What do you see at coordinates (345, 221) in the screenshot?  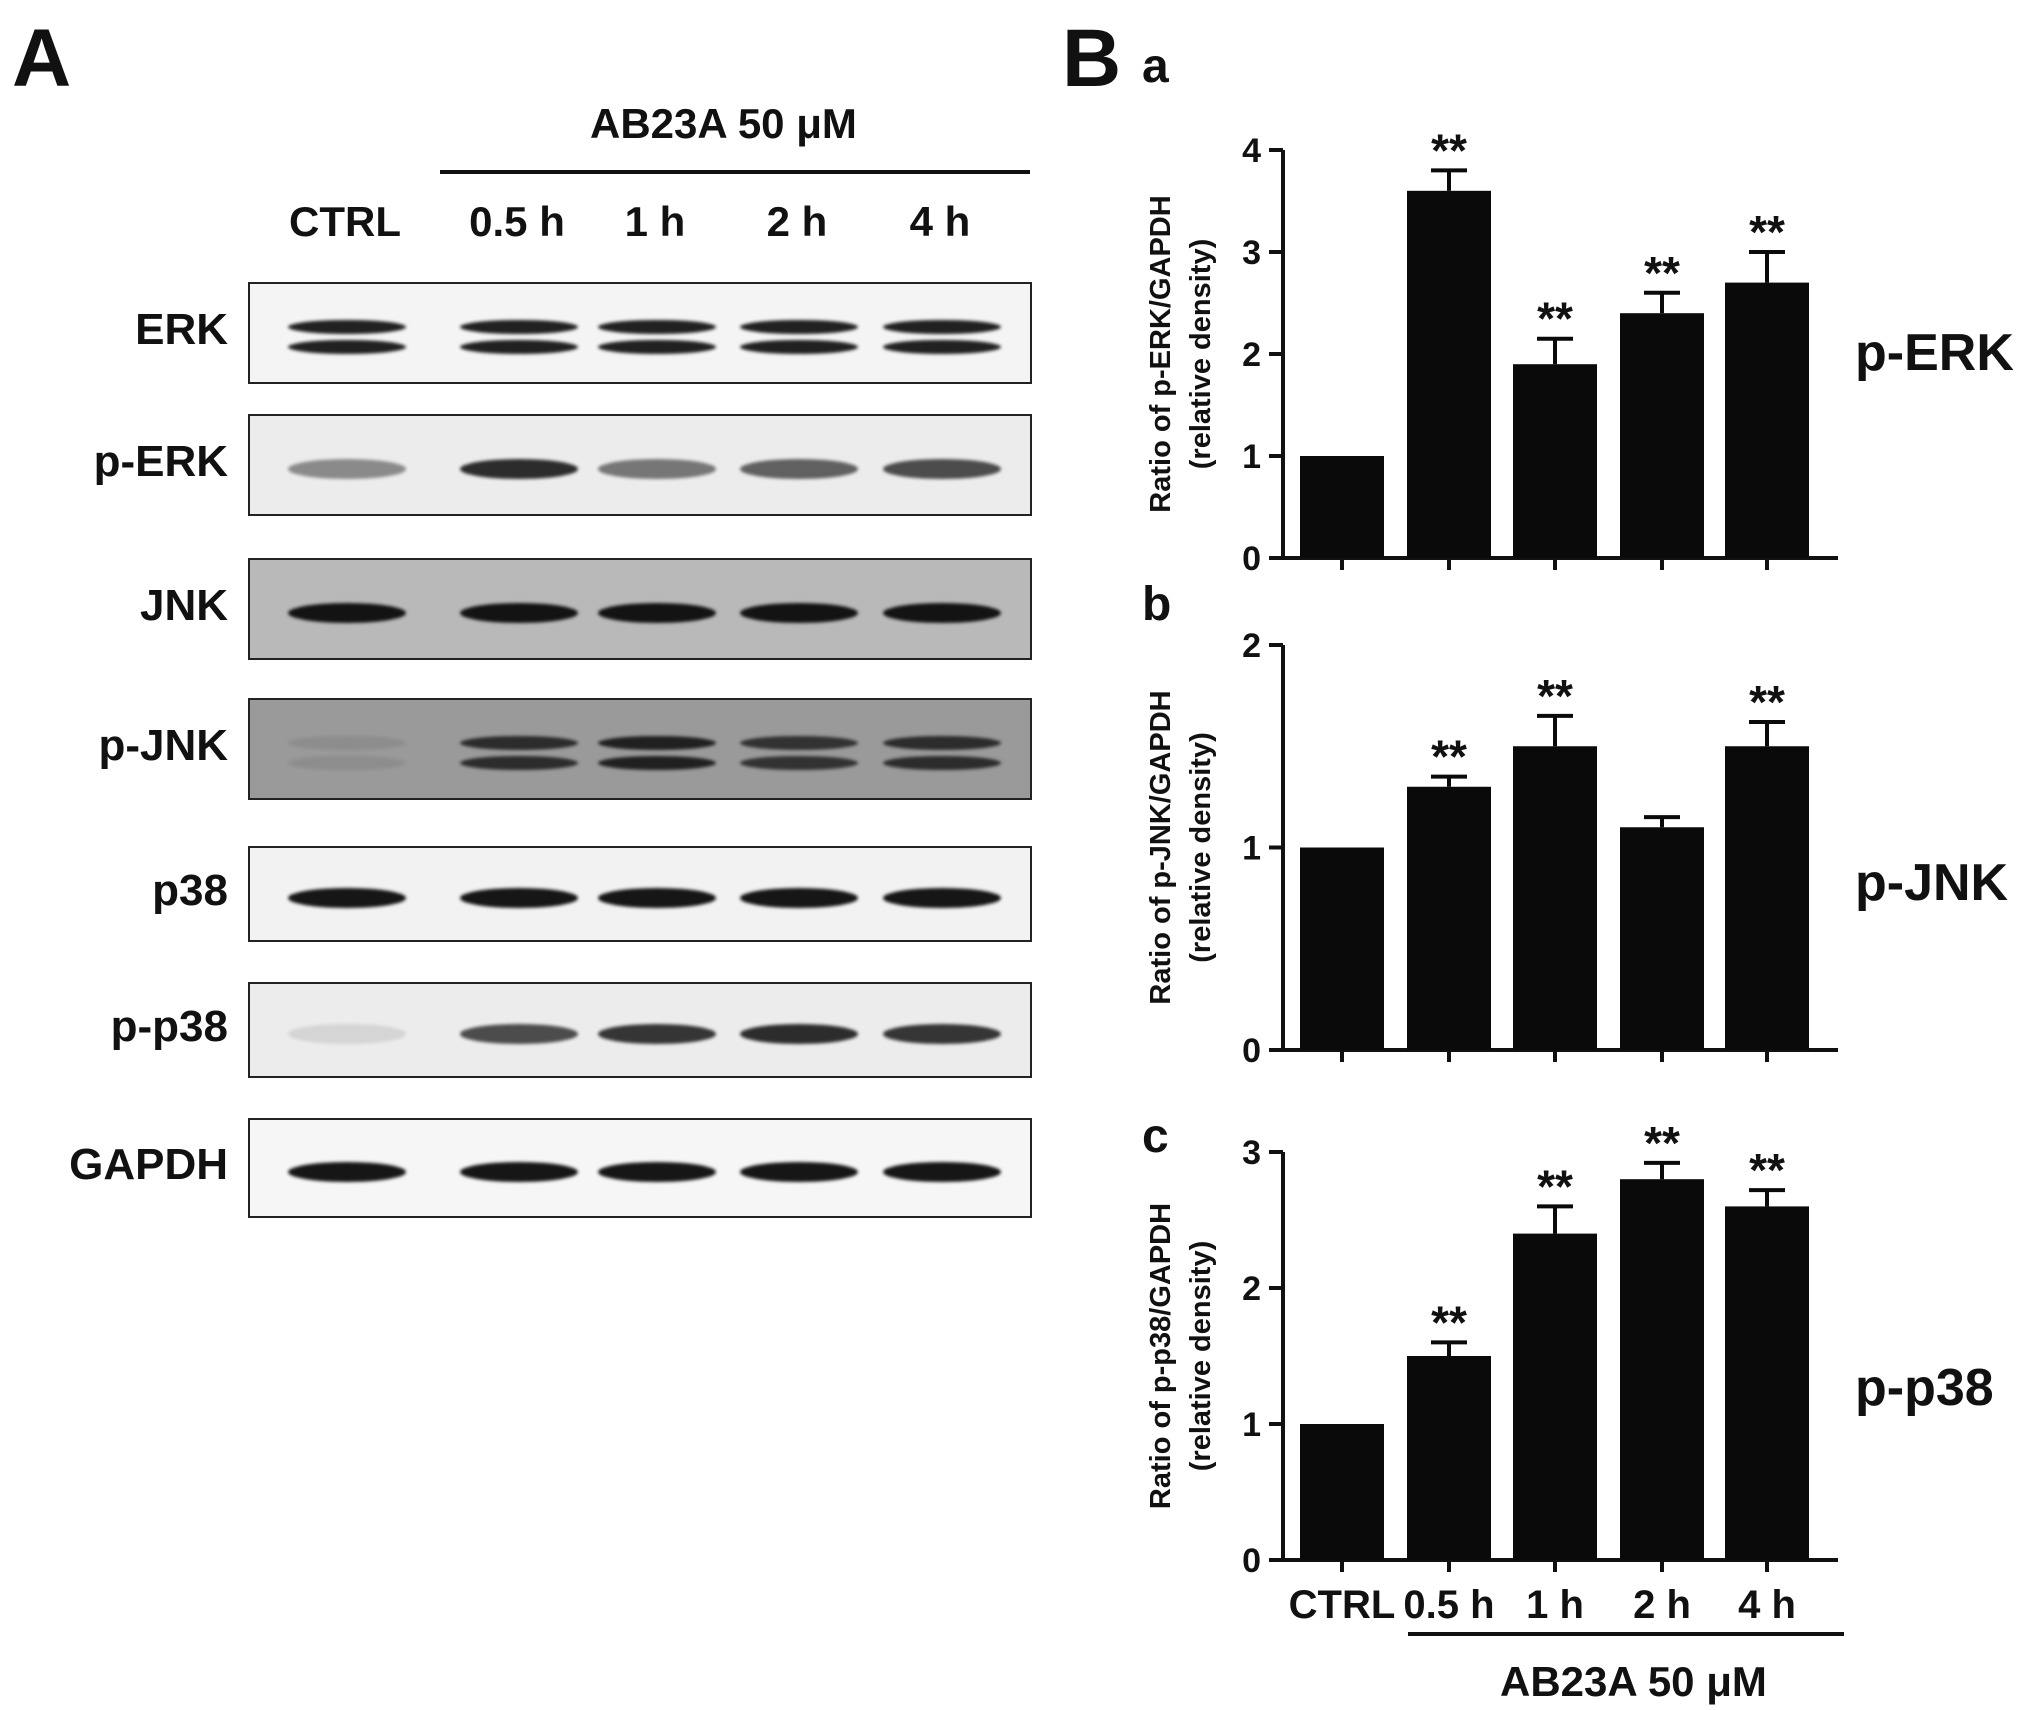 I see `lane-label: CTRL` at bounding box center [345, 221].